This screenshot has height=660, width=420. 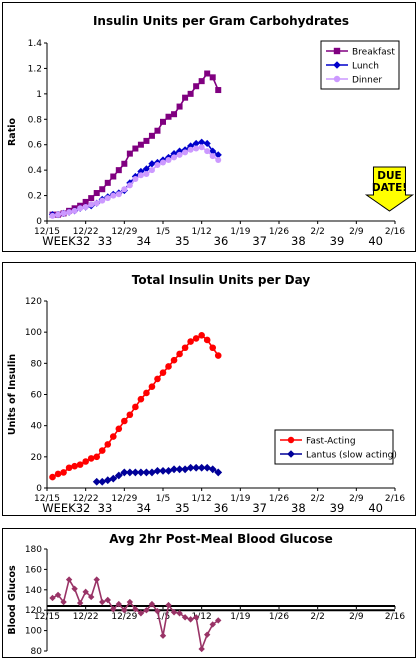 I want to click on y-tick-label: 40, so click(x=37, y=427).